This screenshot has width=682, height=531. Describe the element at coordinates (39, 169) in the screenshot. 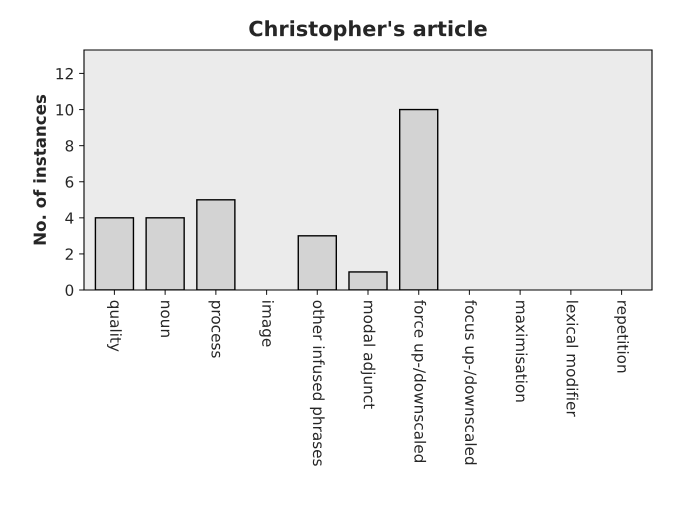

I see `y-axis-title: No. of instances` at that location.